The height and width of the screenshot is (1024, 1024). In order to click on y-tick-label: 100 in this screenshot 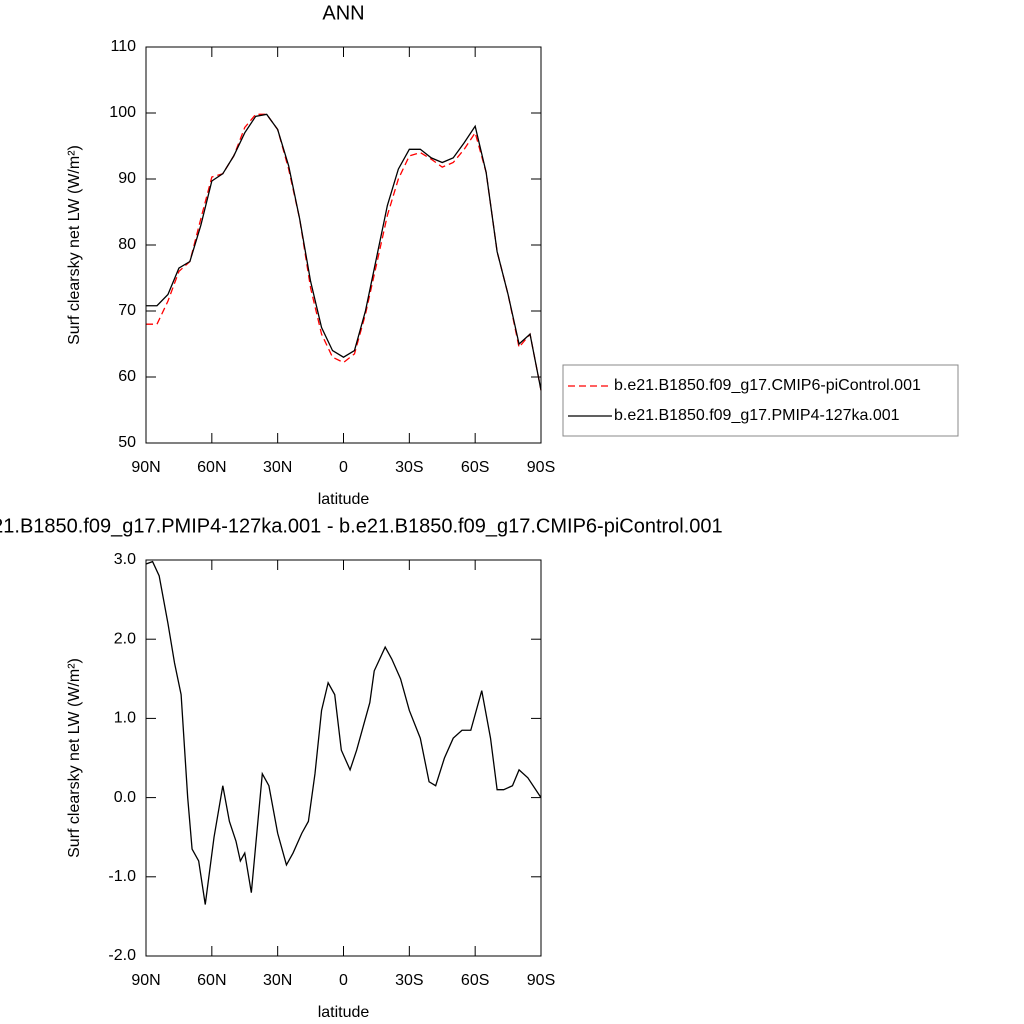, I will do `click(122, 112)`.